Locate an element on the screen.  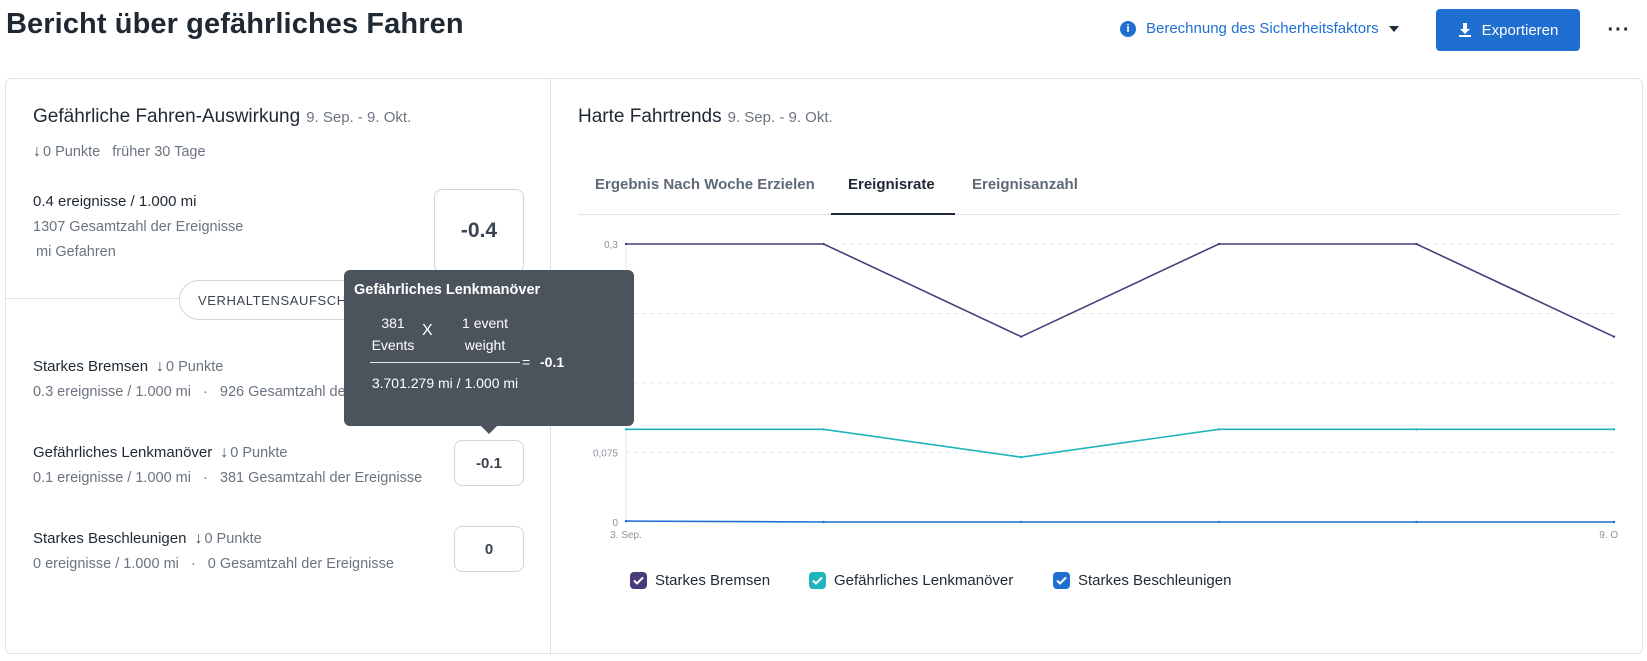
impact-rate: 0.4 ereignisse / 1.000 mi is located at coordinates (115, 201).